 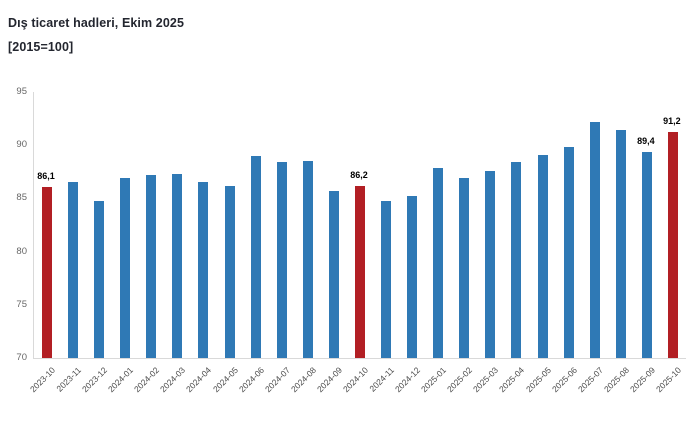 I want to click on x-tick-label: 2024-01, so click(x=121, y=380).